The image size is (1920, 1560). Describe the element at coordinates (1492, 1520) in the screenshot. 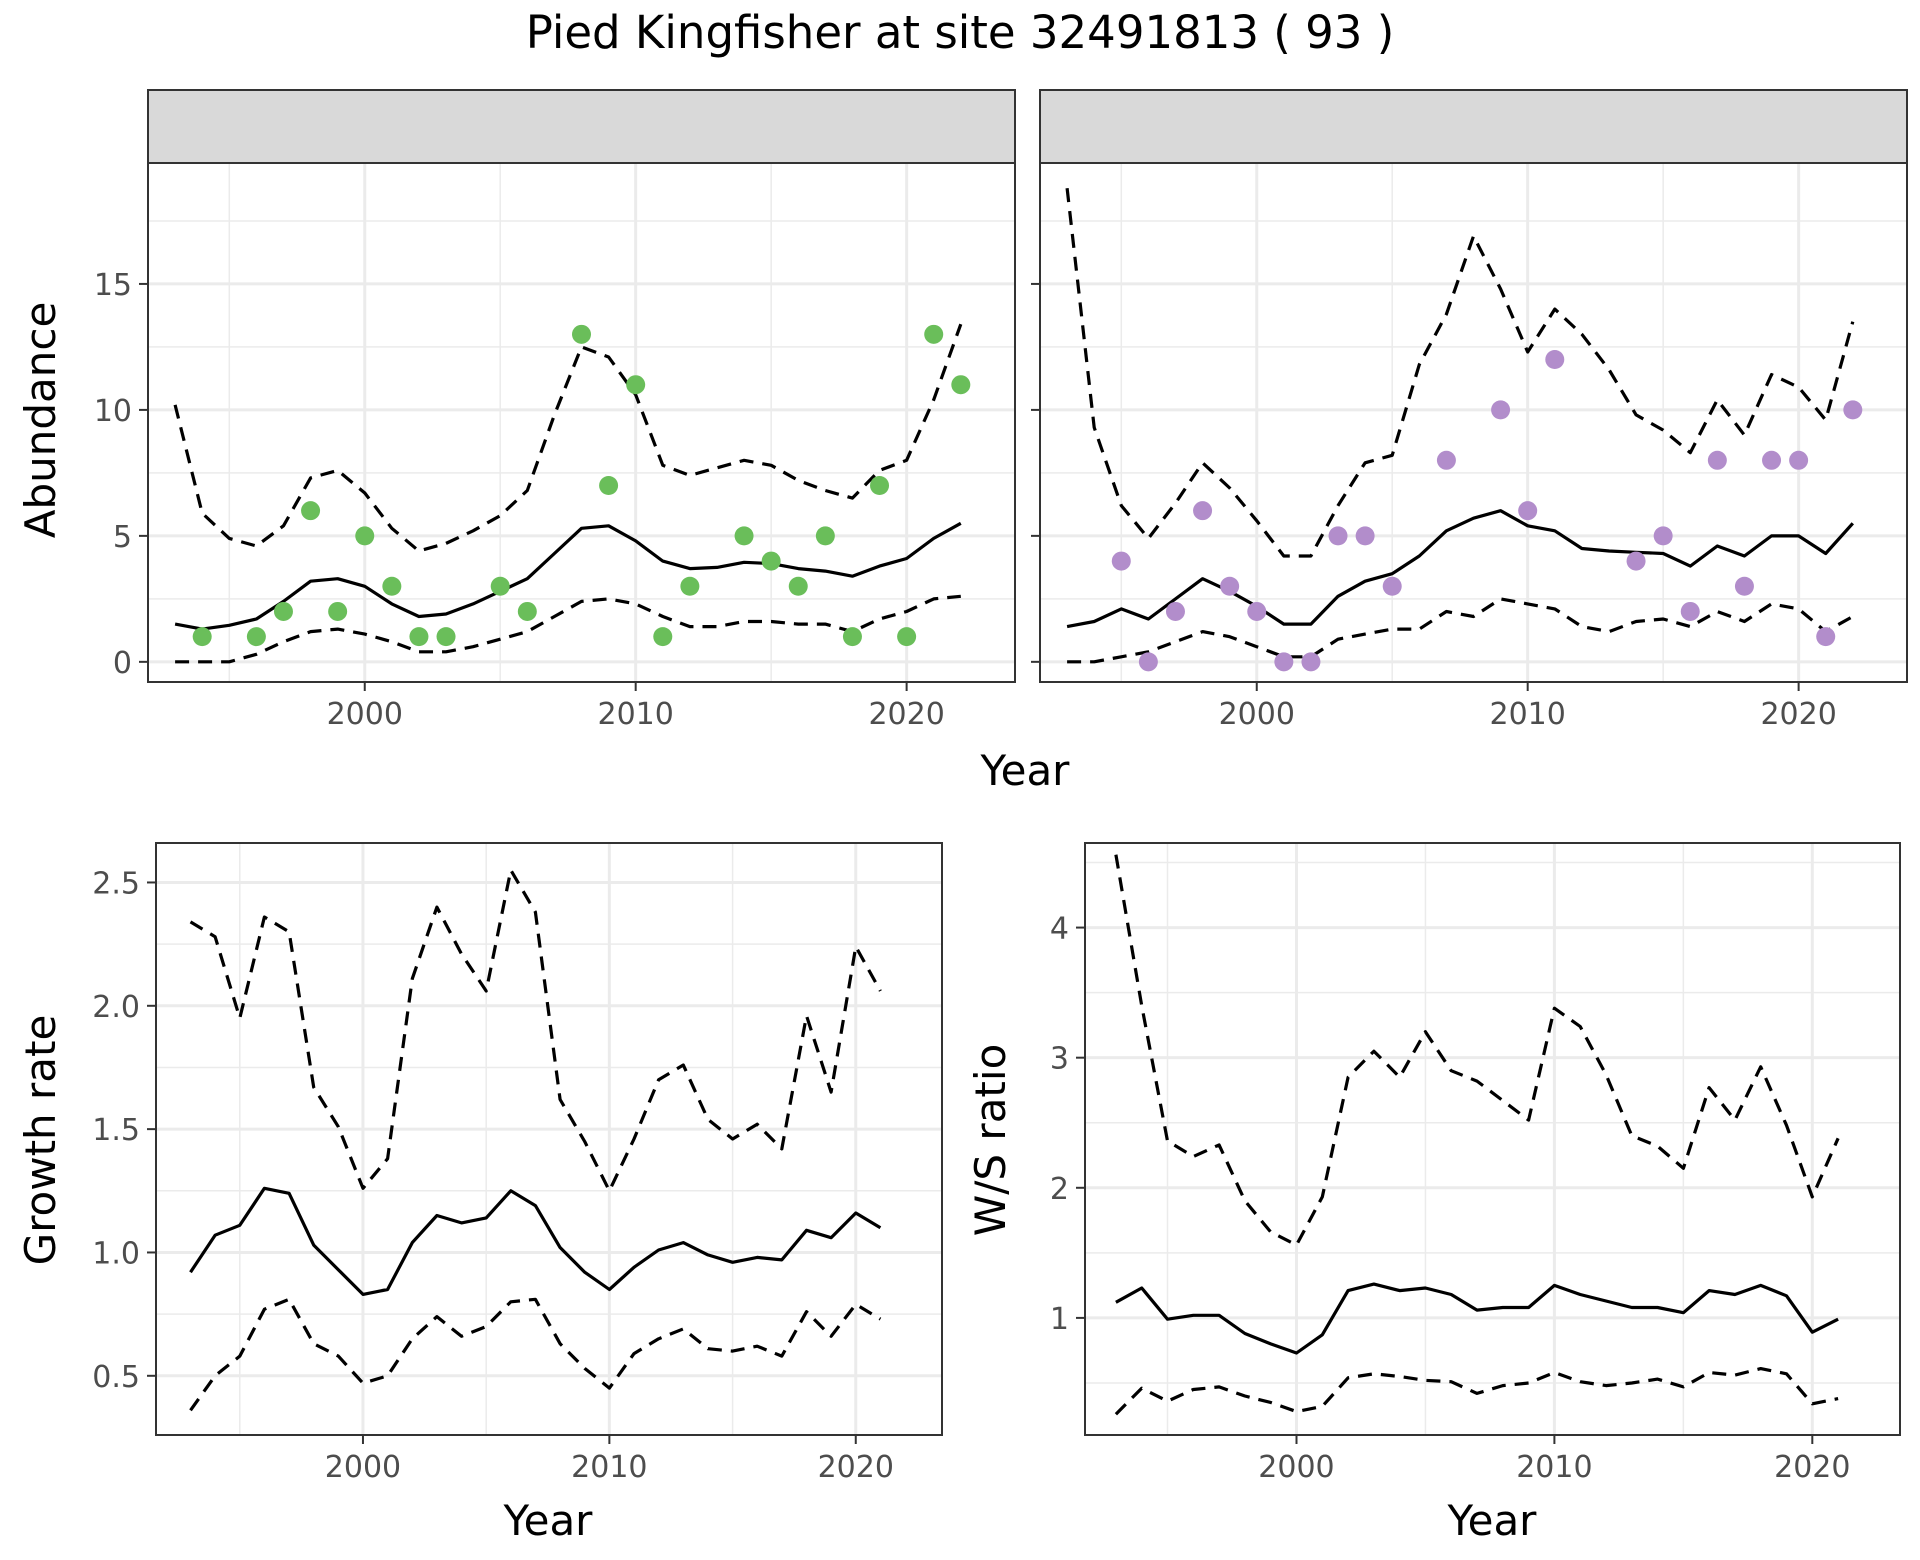

I see `ratio-x-axis-label: Year` at that location.